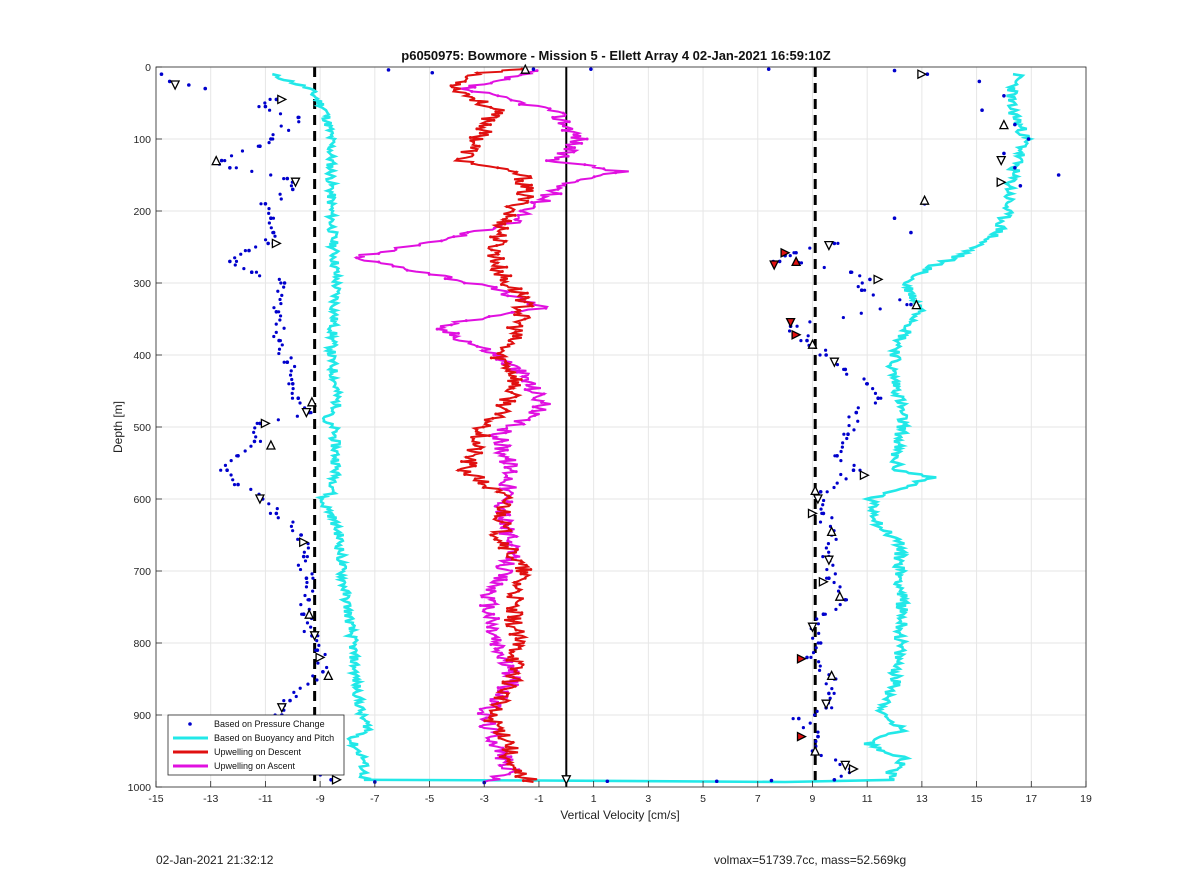  I want to click on x-tick-label: 7, so click(758, 799).